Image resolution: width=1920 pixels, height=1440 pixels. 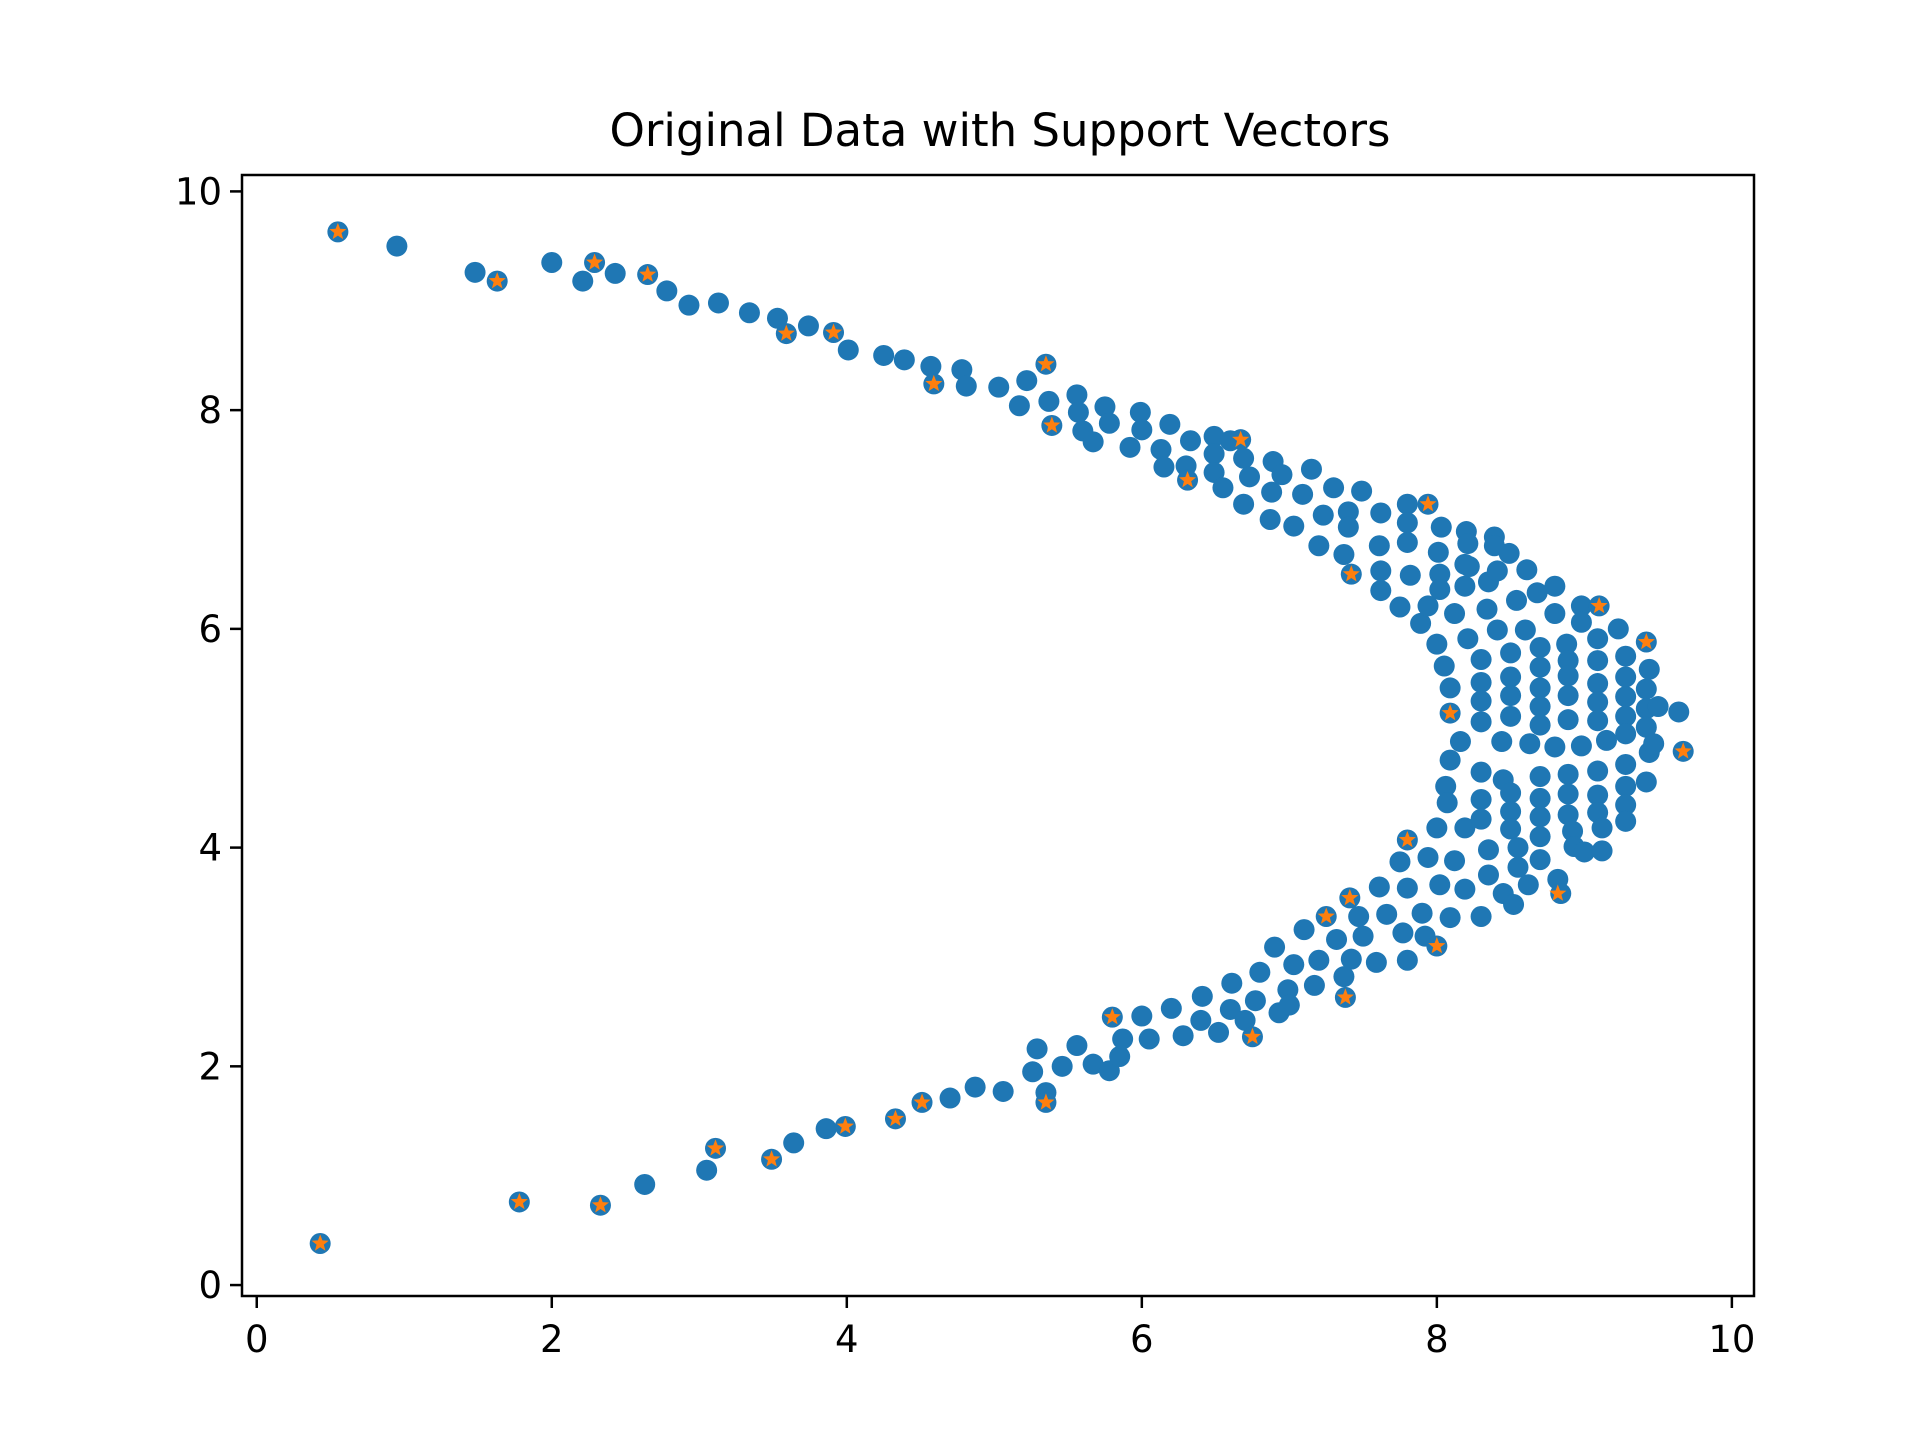 What do you see at coordinates (257, 1339) in the screenshot?
I see `x-tick-label: 0` at bounding box center [257, 1339].